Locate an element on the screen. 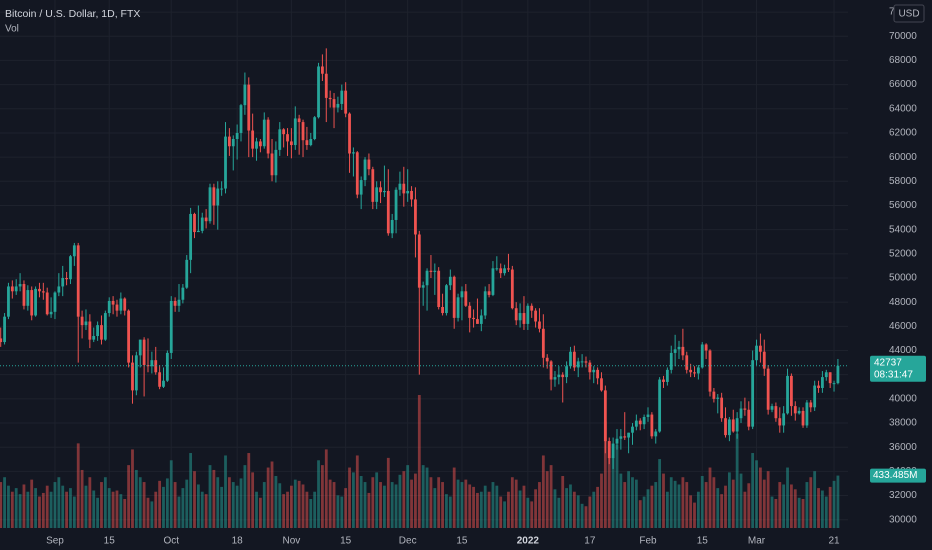  currency-label: USD is located at coordinates (908, 14).